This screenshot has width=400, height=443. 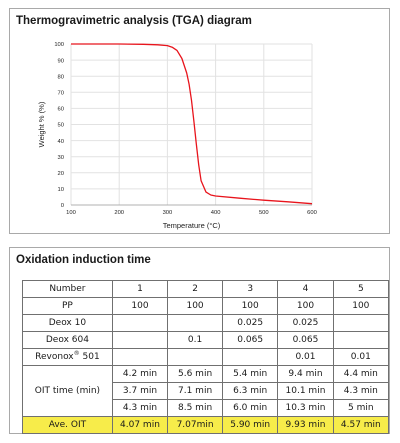 What do you see at coordinates (140, 374) in the screenshot?
I see `oit-value-cell: 4.2 min` at bounding box center [140, 374].